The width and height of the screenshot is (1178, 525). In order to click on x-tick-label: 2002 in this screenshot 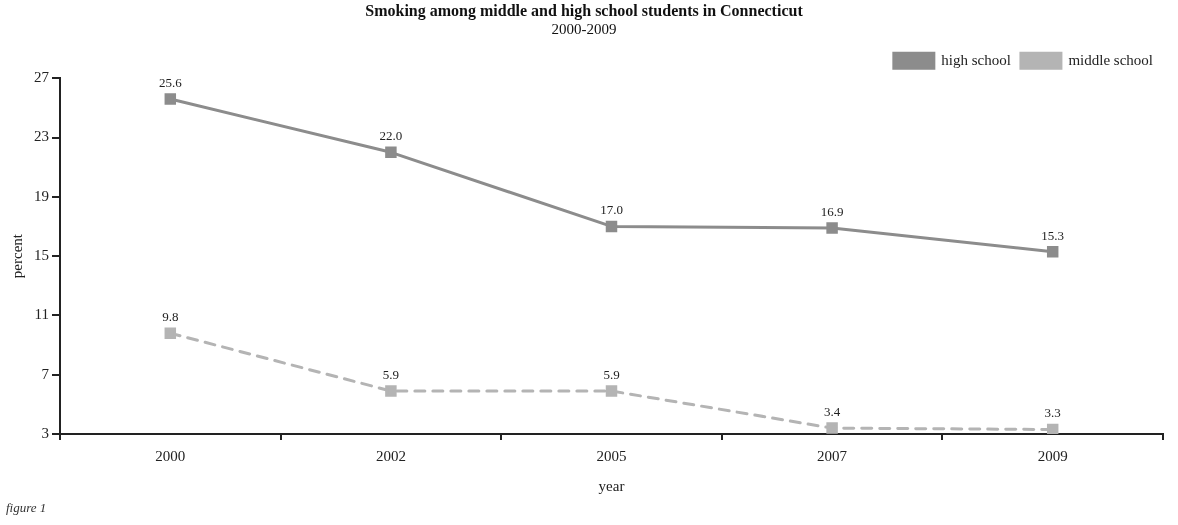, I will do `click(390, 455)`.